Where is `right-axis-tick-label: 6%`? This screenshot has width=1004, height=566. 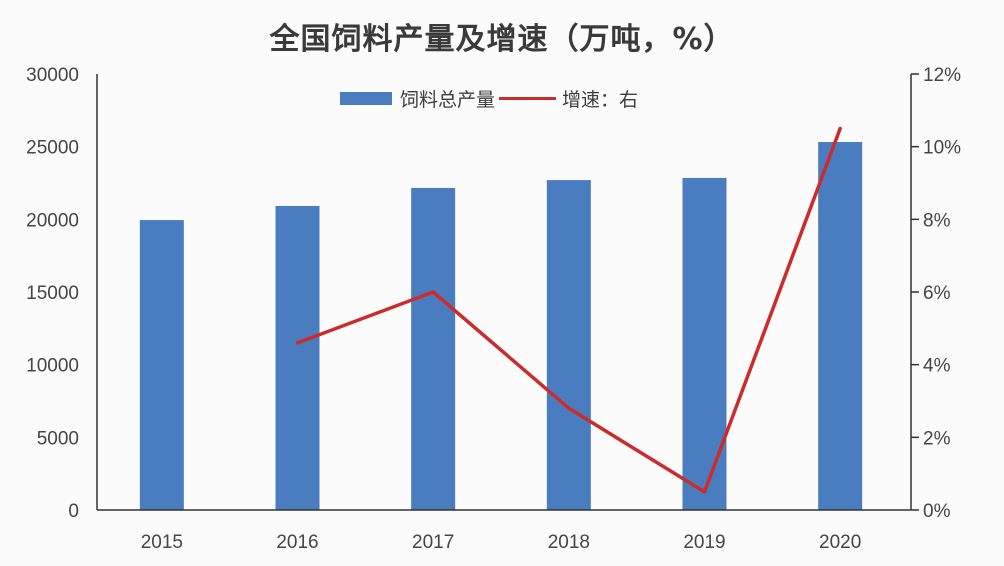 right-axis-tick-label: 6% is located at coordinates (937, 293).